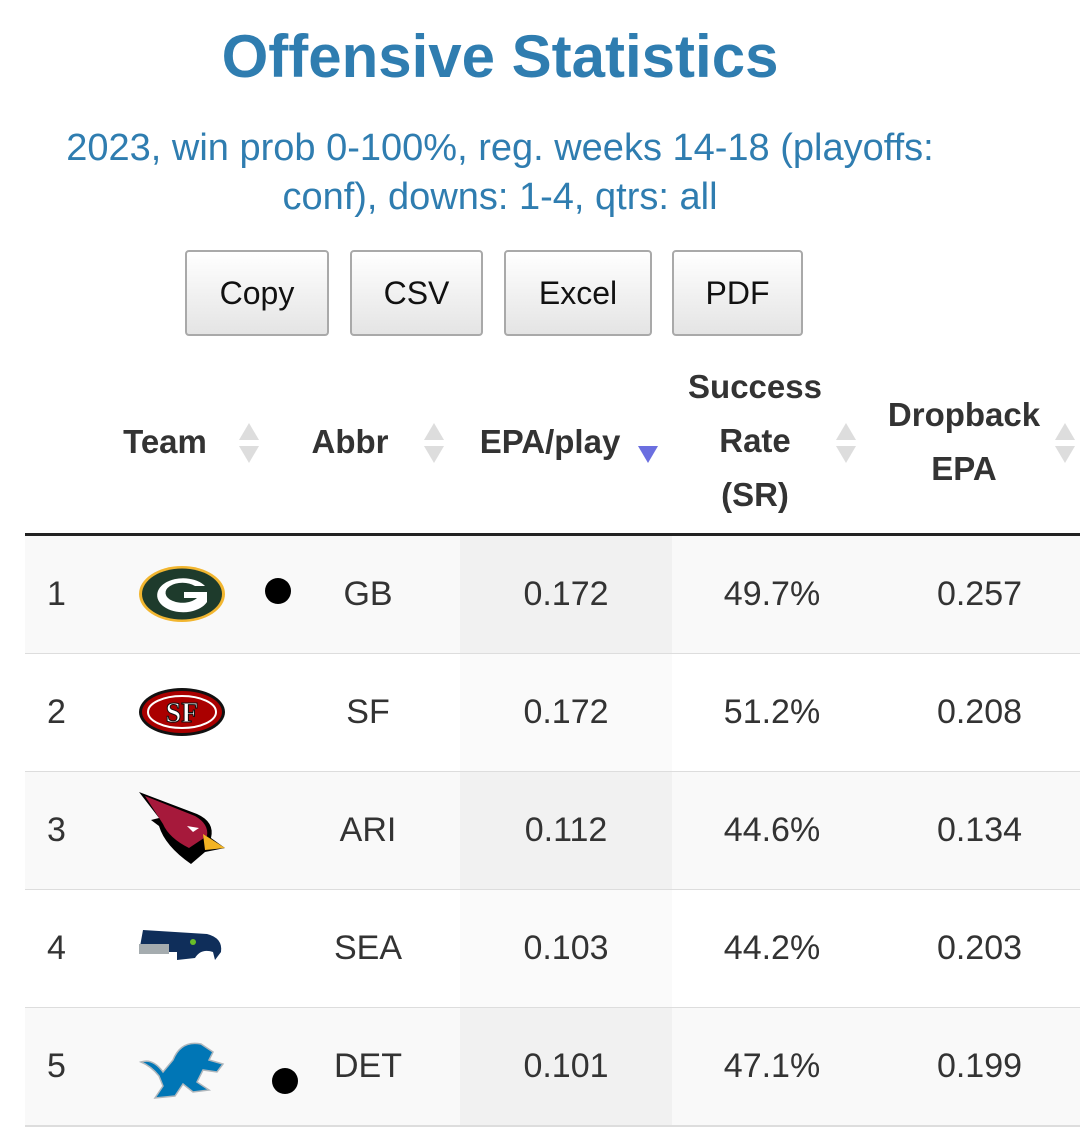 This screenshot has height=1134, width=1080. What do you see at coordinates (182, 948) in the screenshot?
I see `seahawks-logo` at bounding box center [182, 948].